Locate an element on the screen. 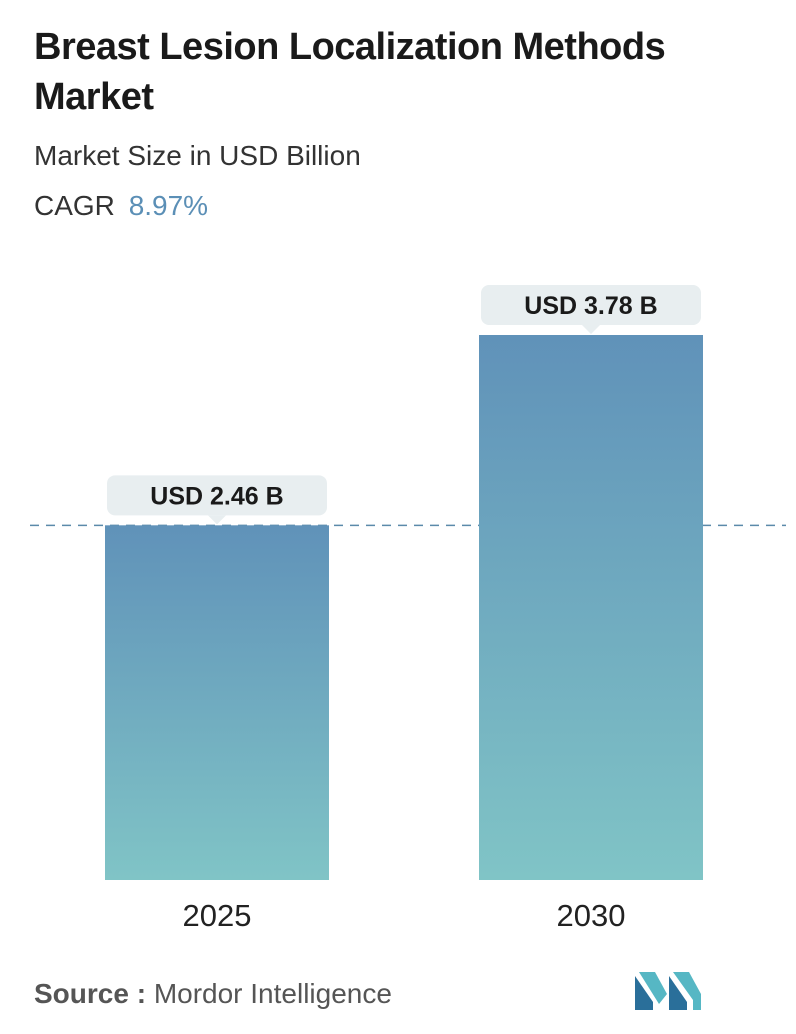 This screenshot has height=1034, width=796. chart-subtitle: Market Size in USD Billion is located at coordinates (197, 155).